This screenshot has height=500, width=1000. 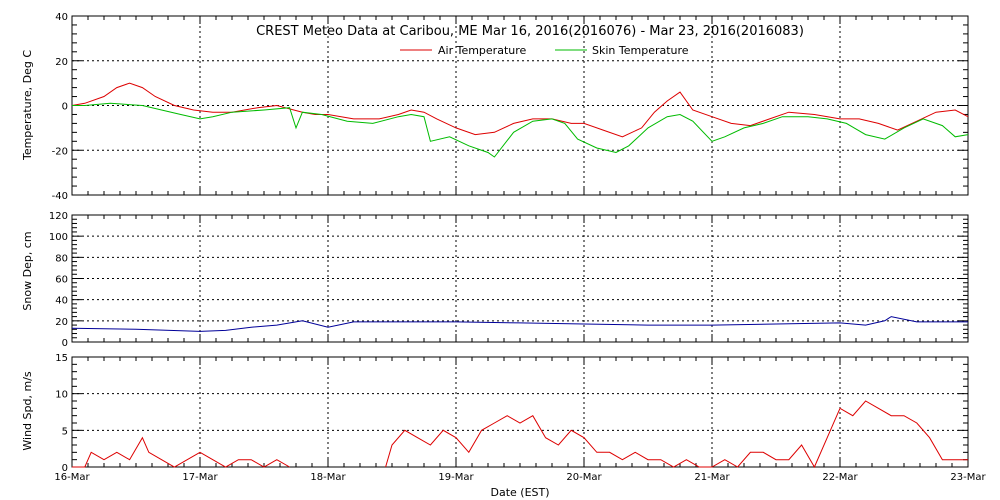 What do you see at coordinates (60, 196) in the screenshot?
I see `y-tick-label: -40` at bounding box center [60, 196].